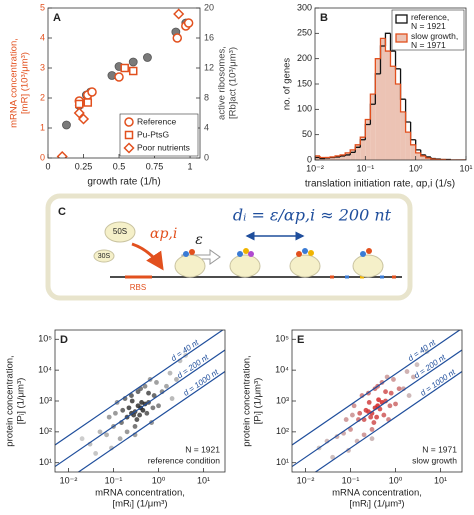  I want to click on legend-box, so click(428, 30).